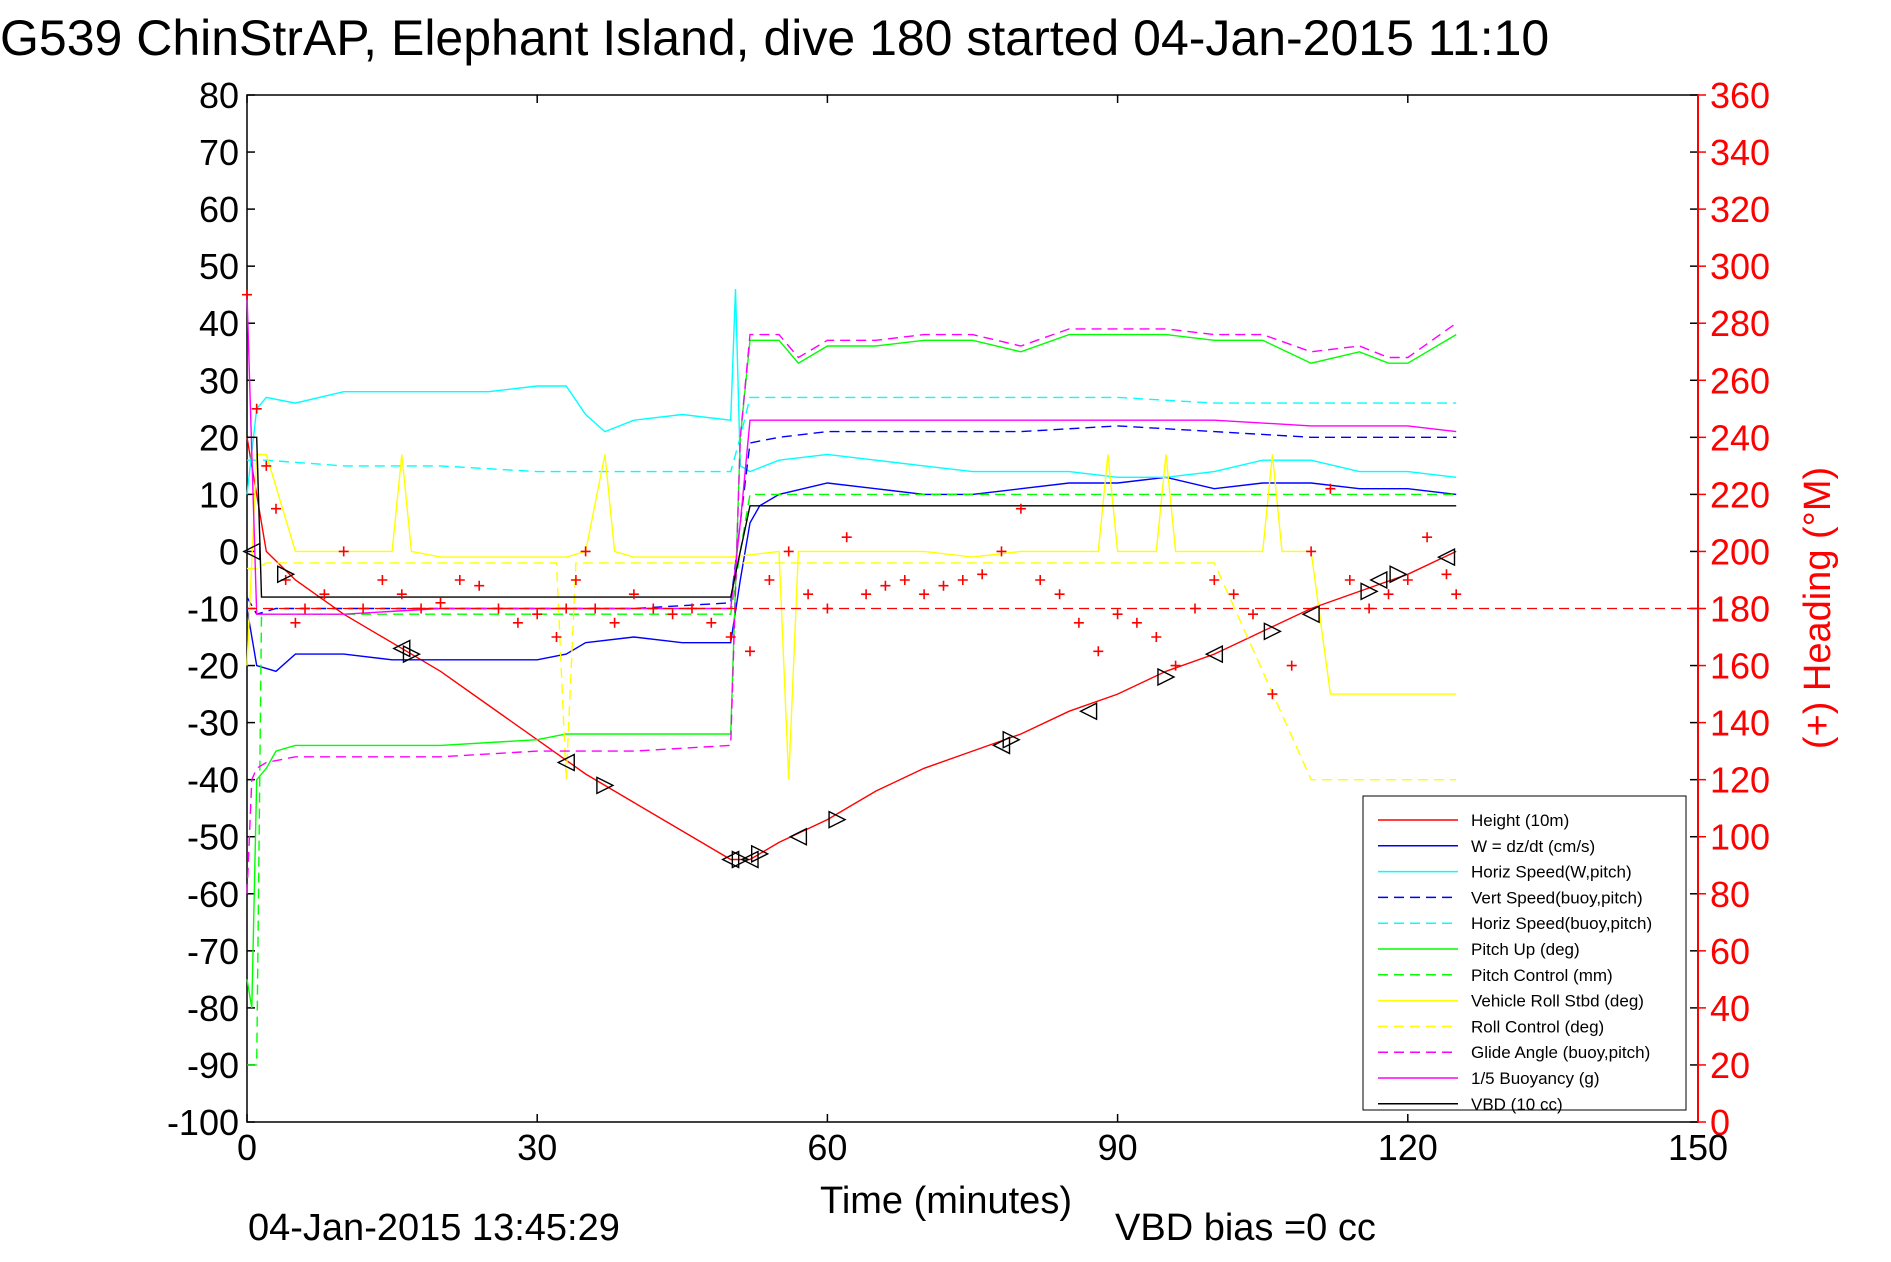 The height and width of the screenshot is (1262, 1891). What do you see at coordinates (219, 437) in the screenshot?
I see `y-tick-label: 20` at bounding box center [219, 437].